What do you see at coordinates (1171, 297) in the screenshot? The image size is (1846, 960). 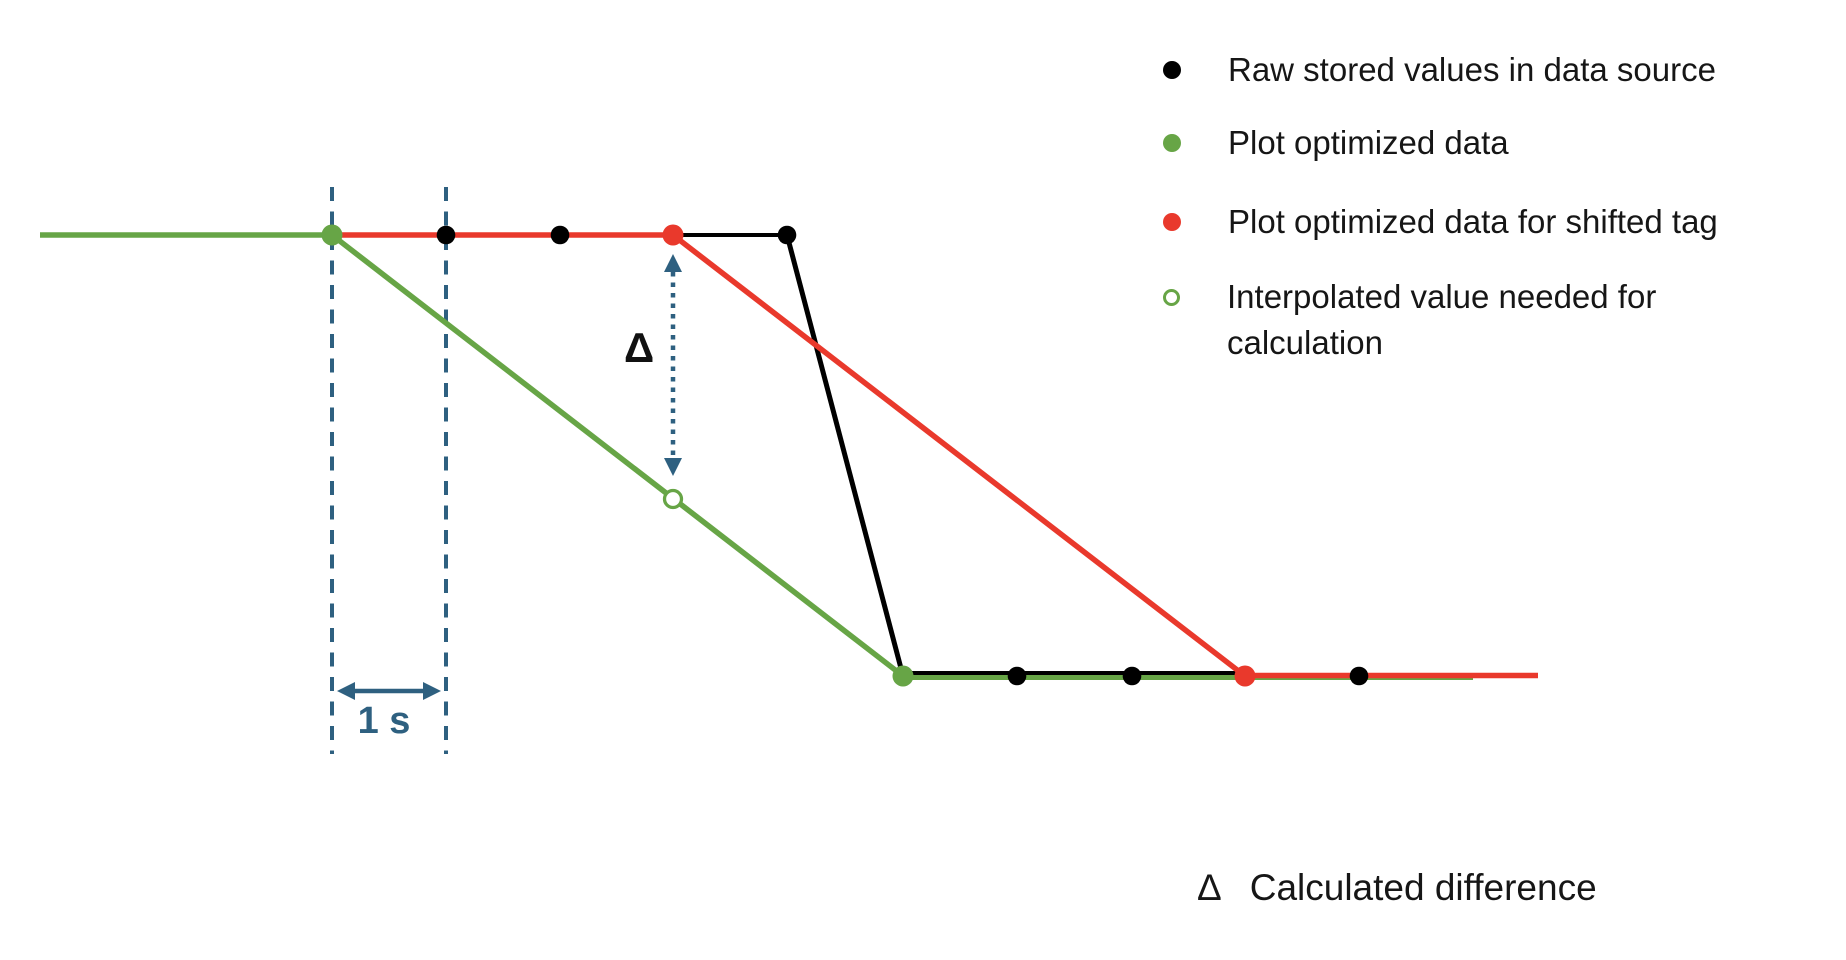 I see `open-circle-icon` at bounding box center [1171, 297].